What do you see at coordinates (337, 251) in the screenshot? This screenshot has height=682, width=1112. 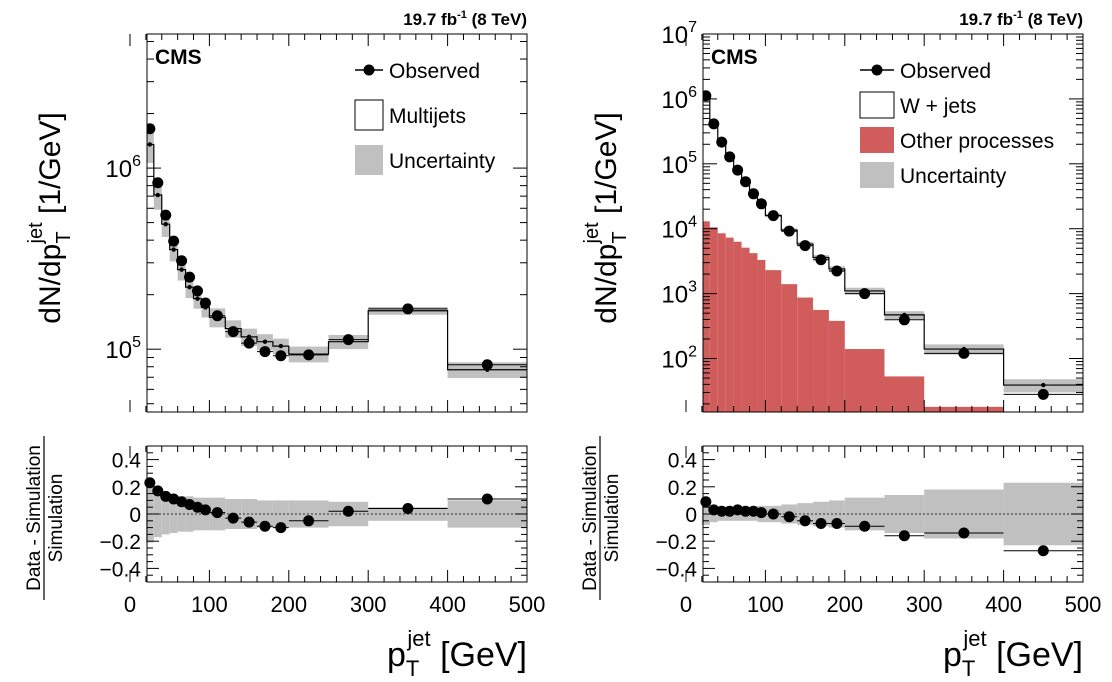 I see `plot-area` at bounding box center [337, 251].